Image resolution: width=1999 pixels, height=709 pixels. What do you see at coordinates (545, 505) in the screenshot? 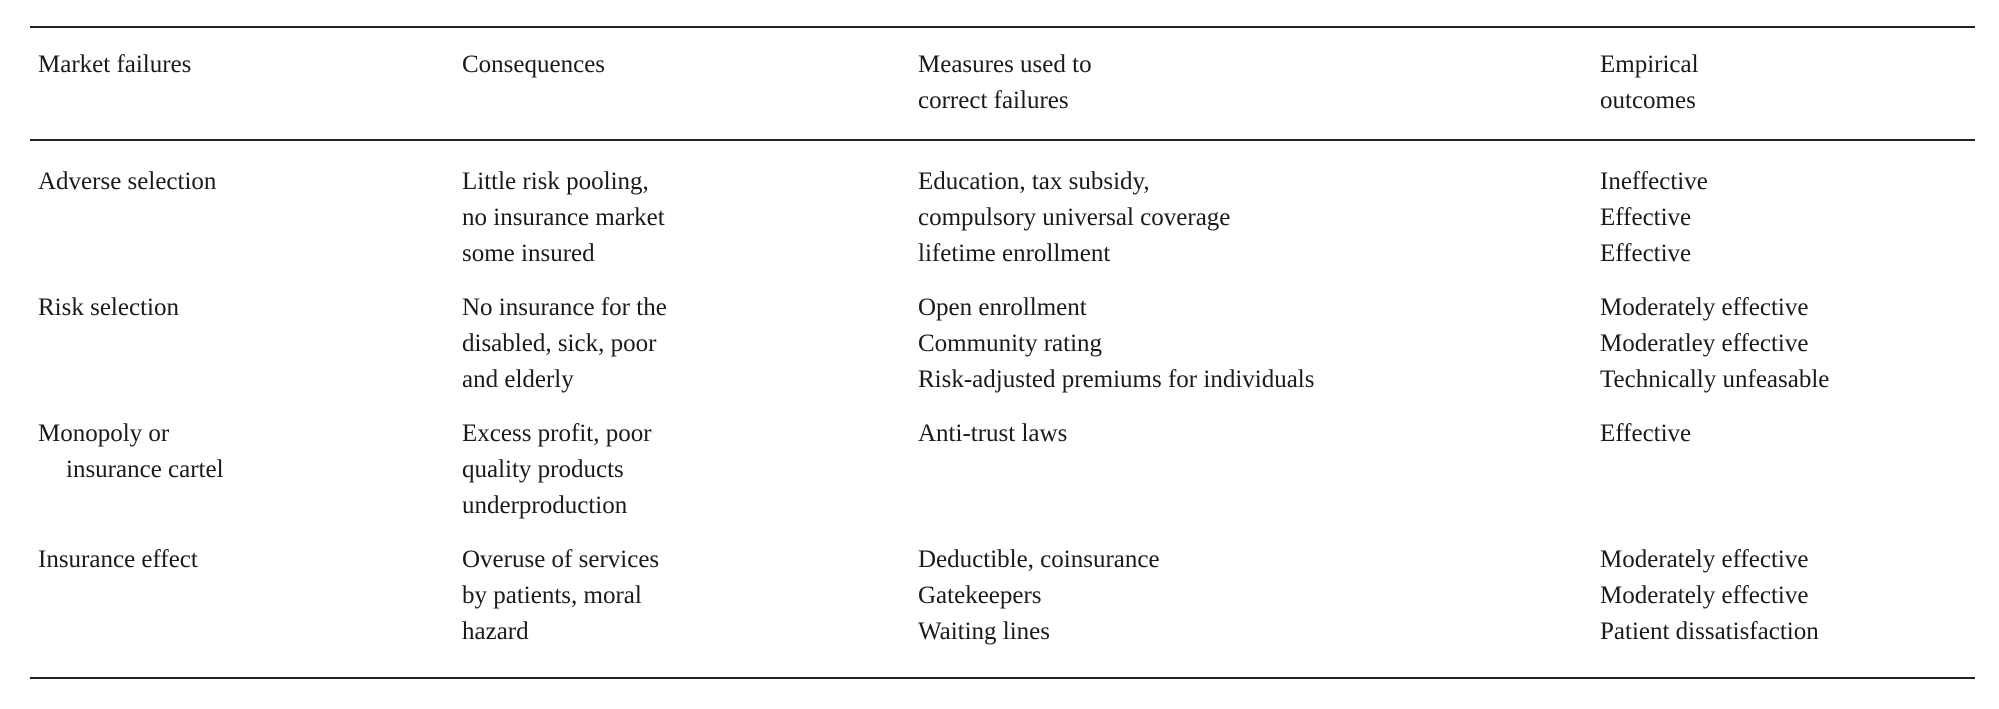
I see `cell-line: underproduction` at bounding box center [545, 505].